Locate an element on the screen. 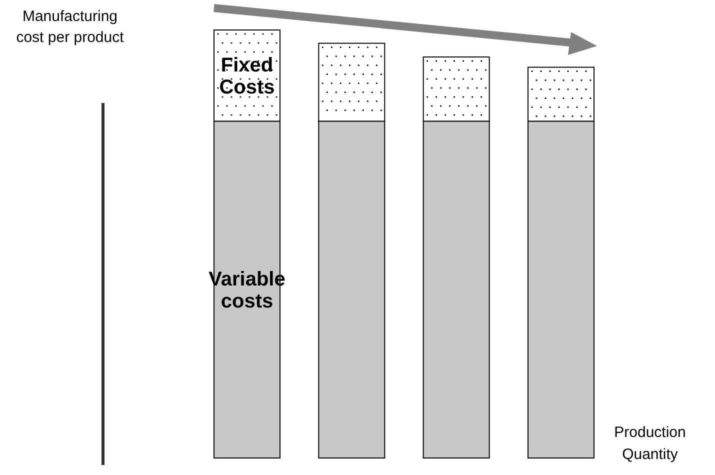 The image size is (715, 475). x-axis-title: Production Quantity is located at coordinates (650, 443).